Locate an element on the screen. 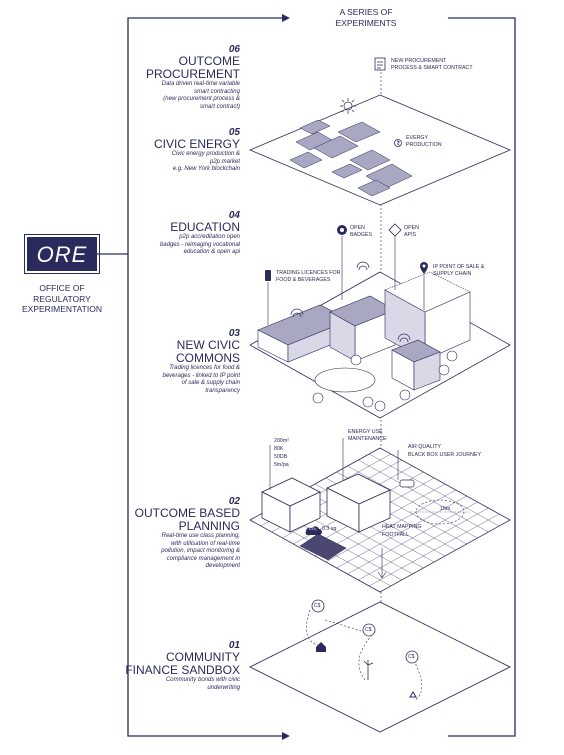 Image resolution: width=564 pixels, height=755 pixels. layer-number: 05 is located at coordinates (234, 132).